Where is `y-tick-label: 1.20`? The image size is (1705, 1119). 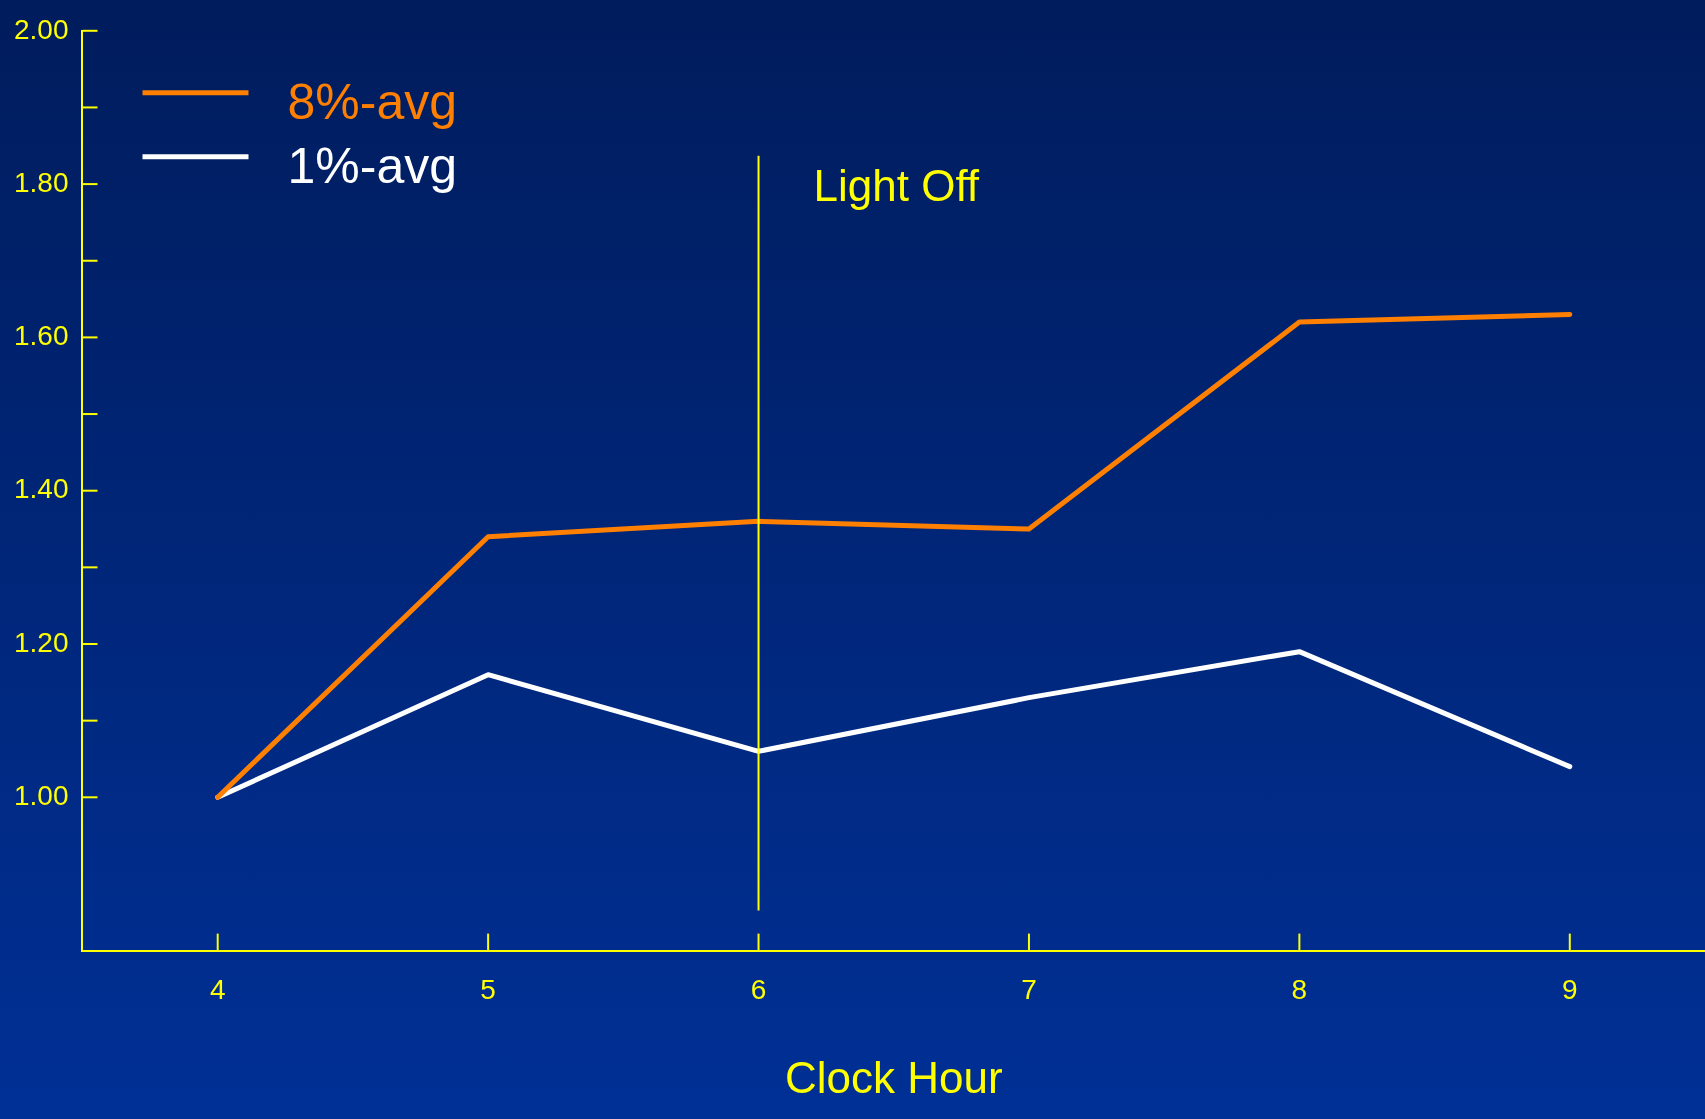
y-tick-label: 1.20 is located at coordinates (41, 642).